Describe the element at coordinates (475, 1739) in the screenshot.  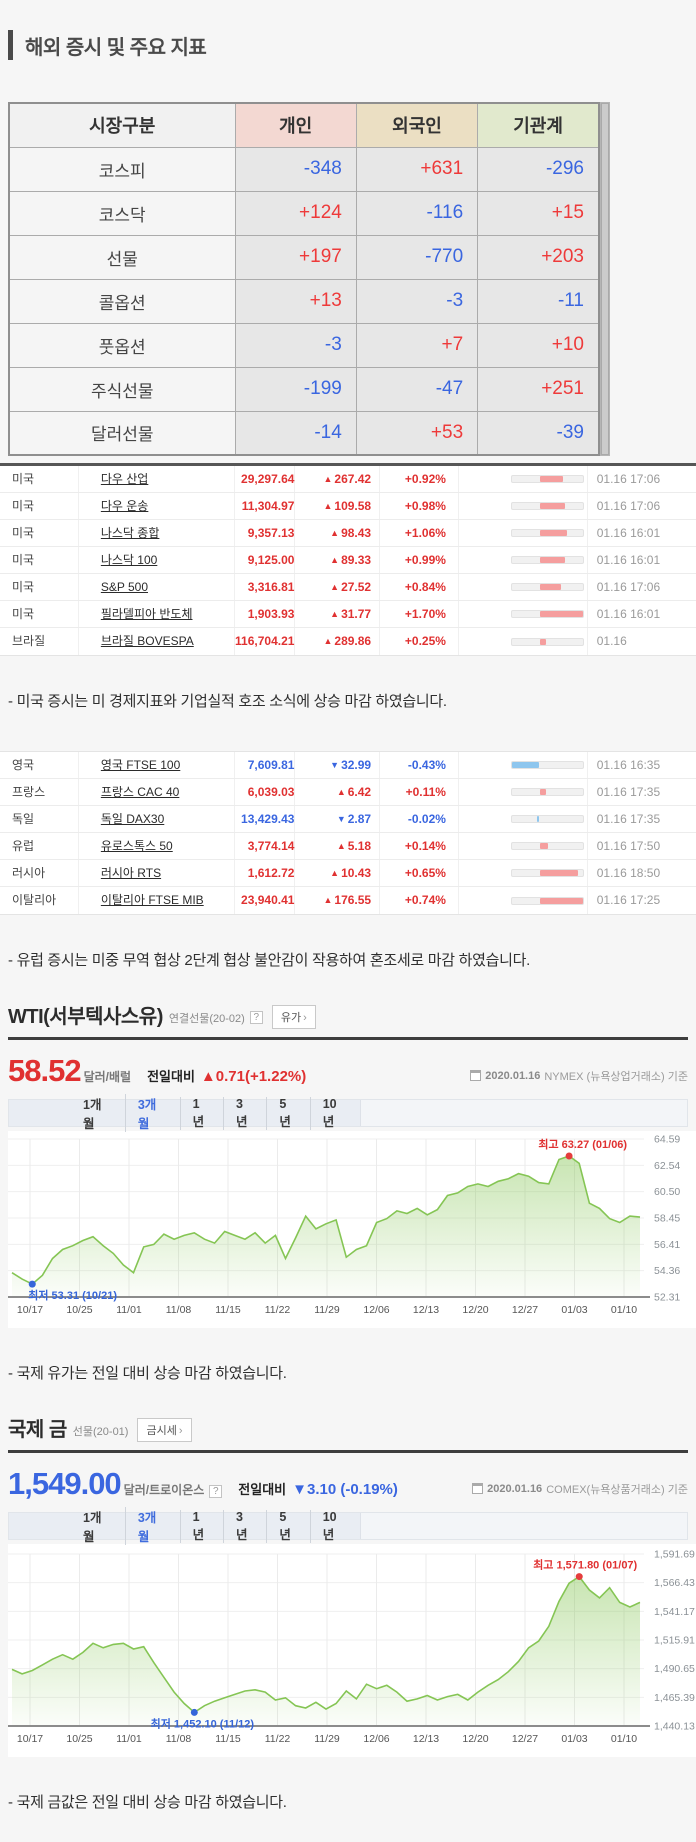
I see `x-axis-label: 12/20` at that location.